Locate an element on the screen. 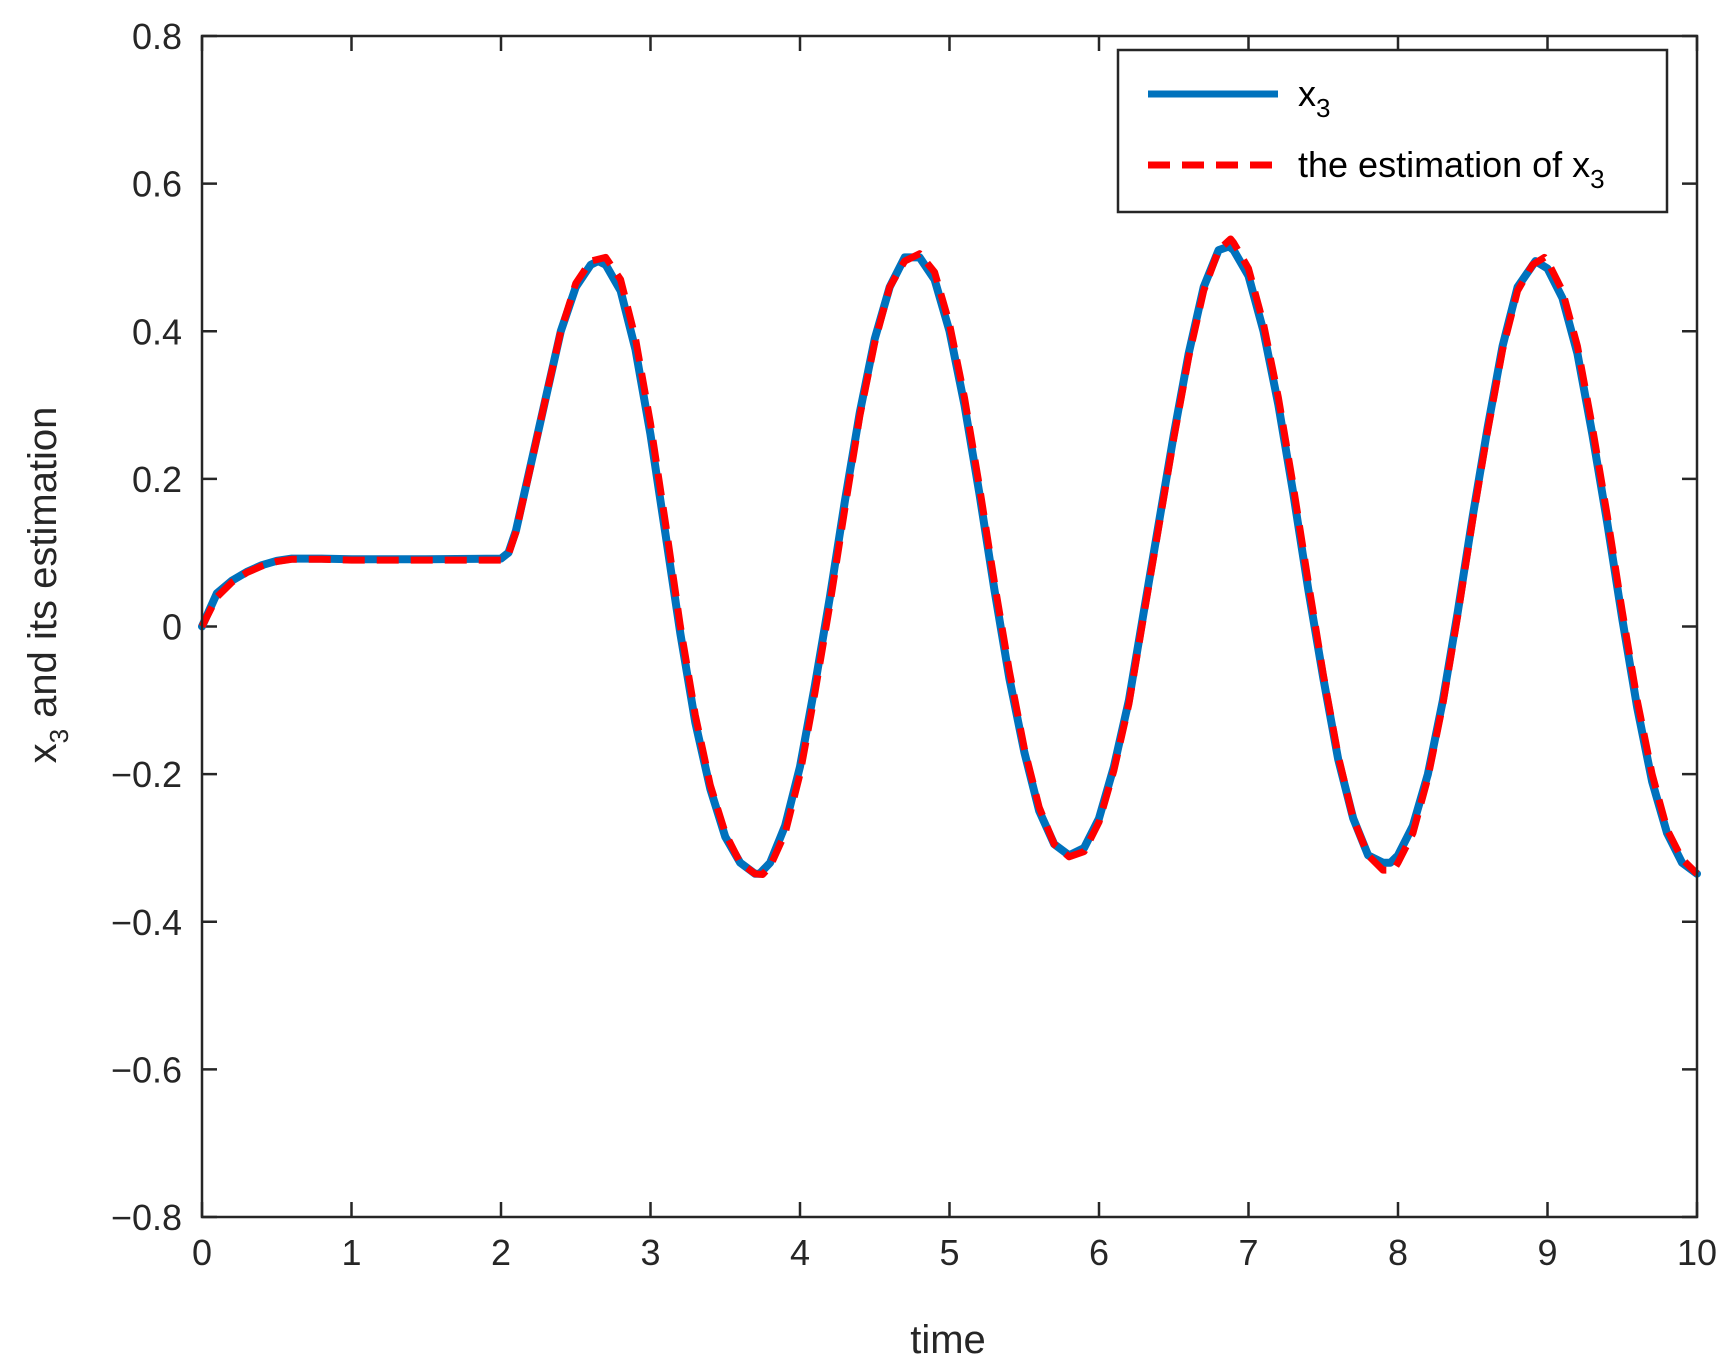 Image resolution: width=1733 pixels, height=1369 pixels. y-tick-label: 0.8 is located at coordinates (157, 36).